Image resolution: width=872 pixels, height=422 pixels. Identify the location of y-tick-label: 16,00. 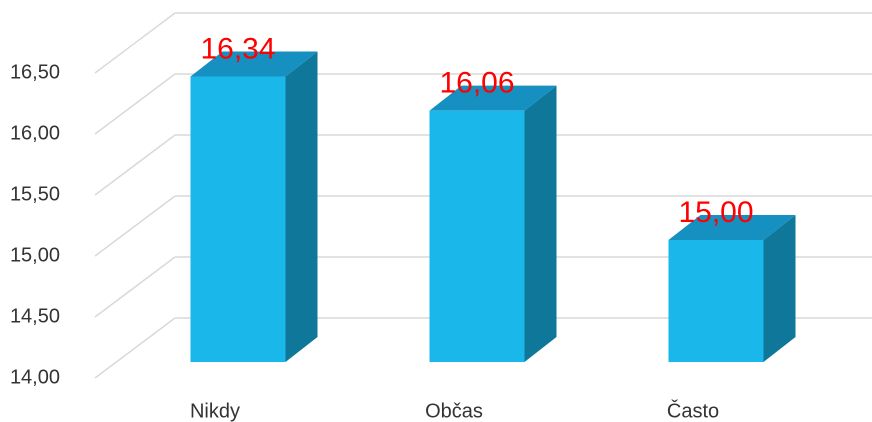
(35, 133).